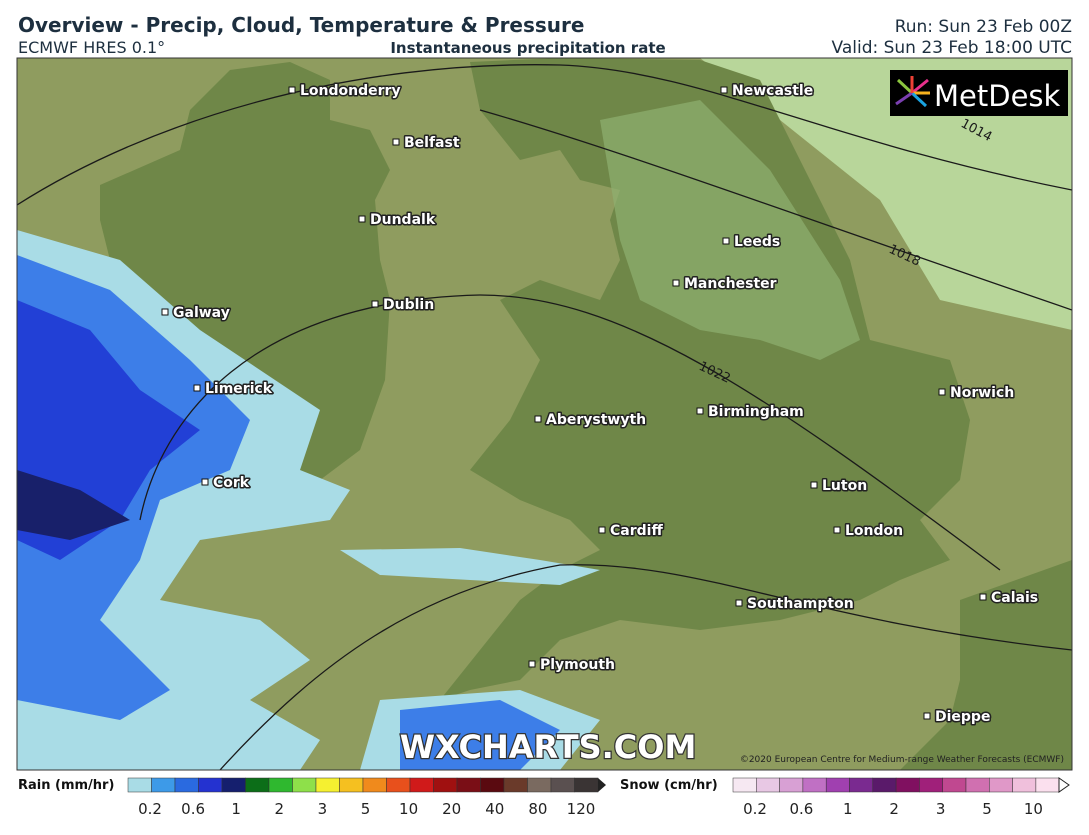  I want to click on cloud, so click(886, 194).